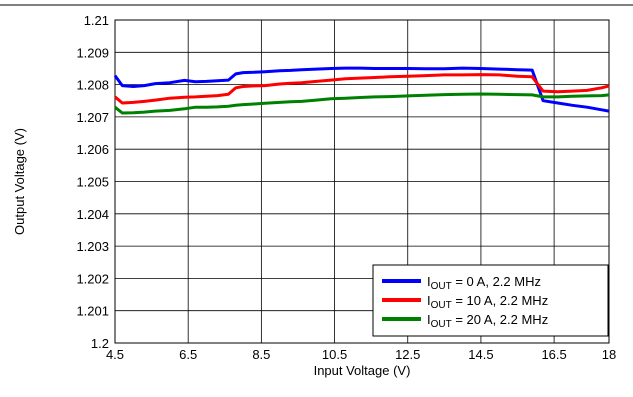 The image size is (633, 397). What do you see at coordinates (487, 321) in the screenshot?
I see `legend-label-3: IOUT = 20 A, 2.2 MHz` at bounding box center [487, 321].